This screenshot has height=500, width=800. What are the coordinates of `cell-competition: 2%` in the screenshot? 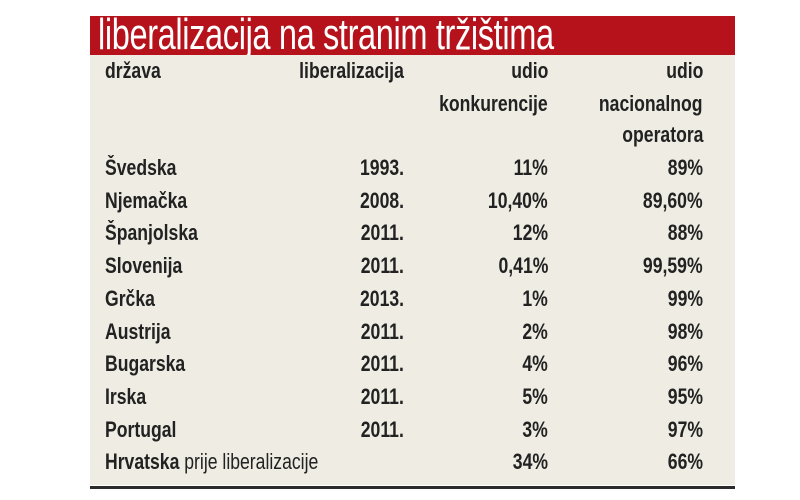 It's located at (535, 331).